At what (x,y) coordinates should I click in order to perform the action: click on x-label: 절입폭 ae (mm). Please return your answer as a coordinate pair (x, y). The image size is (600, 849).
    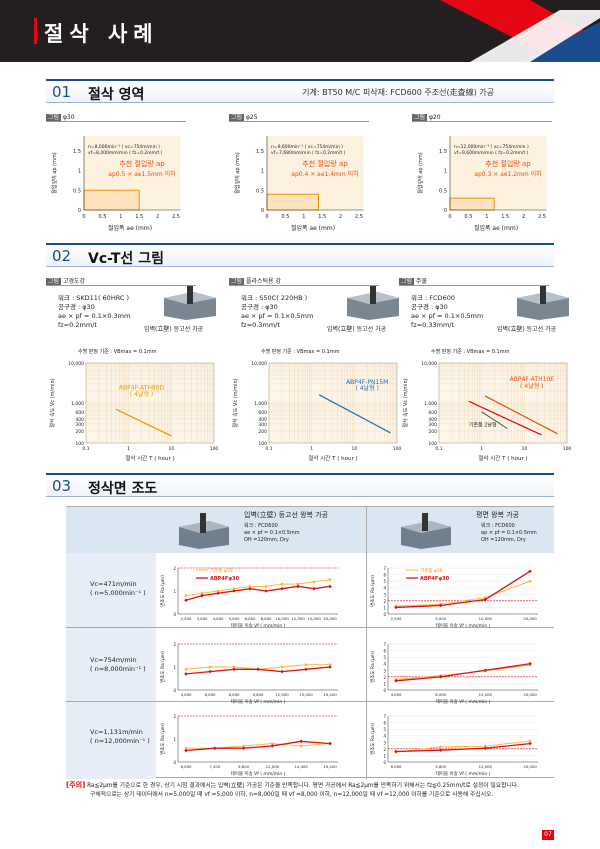
    Looking at the image, I should click on (313, 228).